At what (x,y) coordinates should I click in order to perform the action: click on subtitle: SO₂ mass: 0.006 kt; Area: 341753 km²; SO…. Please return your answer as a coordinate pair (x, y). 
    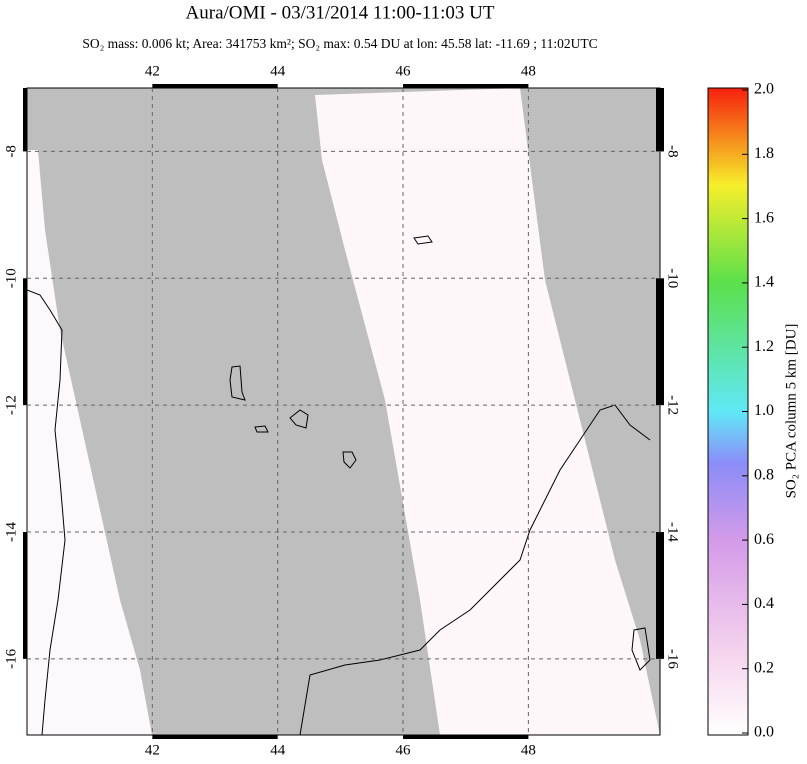
    Looking at the image, I should click on (339, 43).